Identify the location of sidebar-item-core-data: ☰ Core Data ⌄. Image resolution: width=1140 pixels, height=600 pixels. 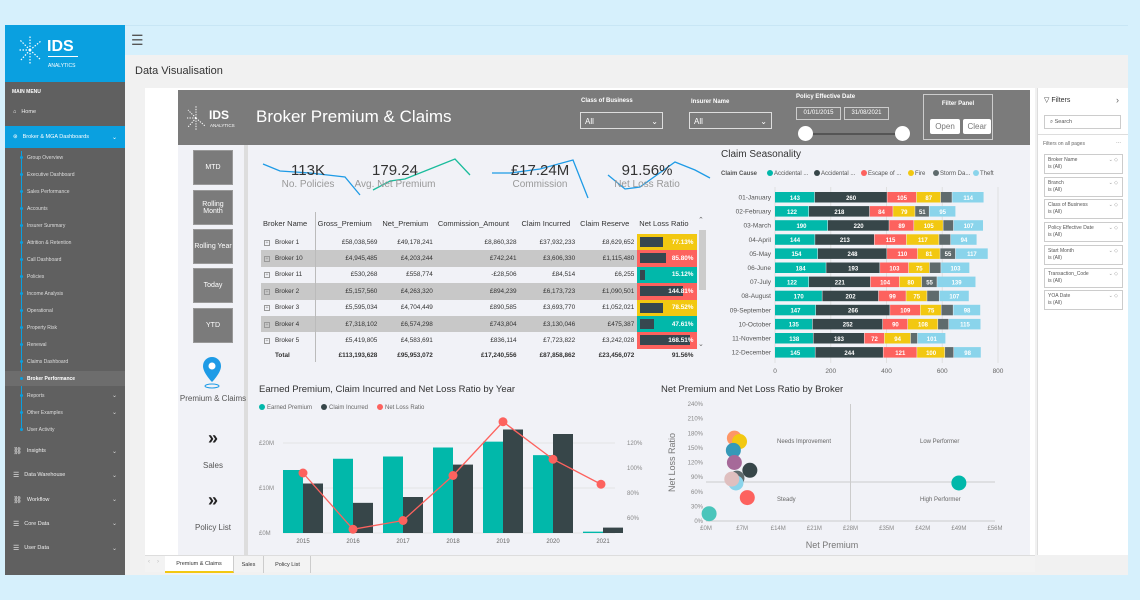
(65, 524).